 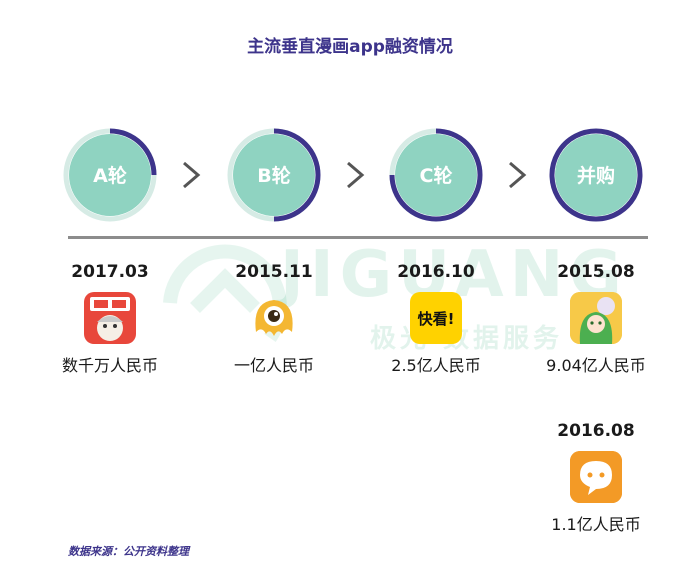 I want to click on deal-c-round: 2016.10 快看! 2.5亿人民币, so click(x=436, y=319).